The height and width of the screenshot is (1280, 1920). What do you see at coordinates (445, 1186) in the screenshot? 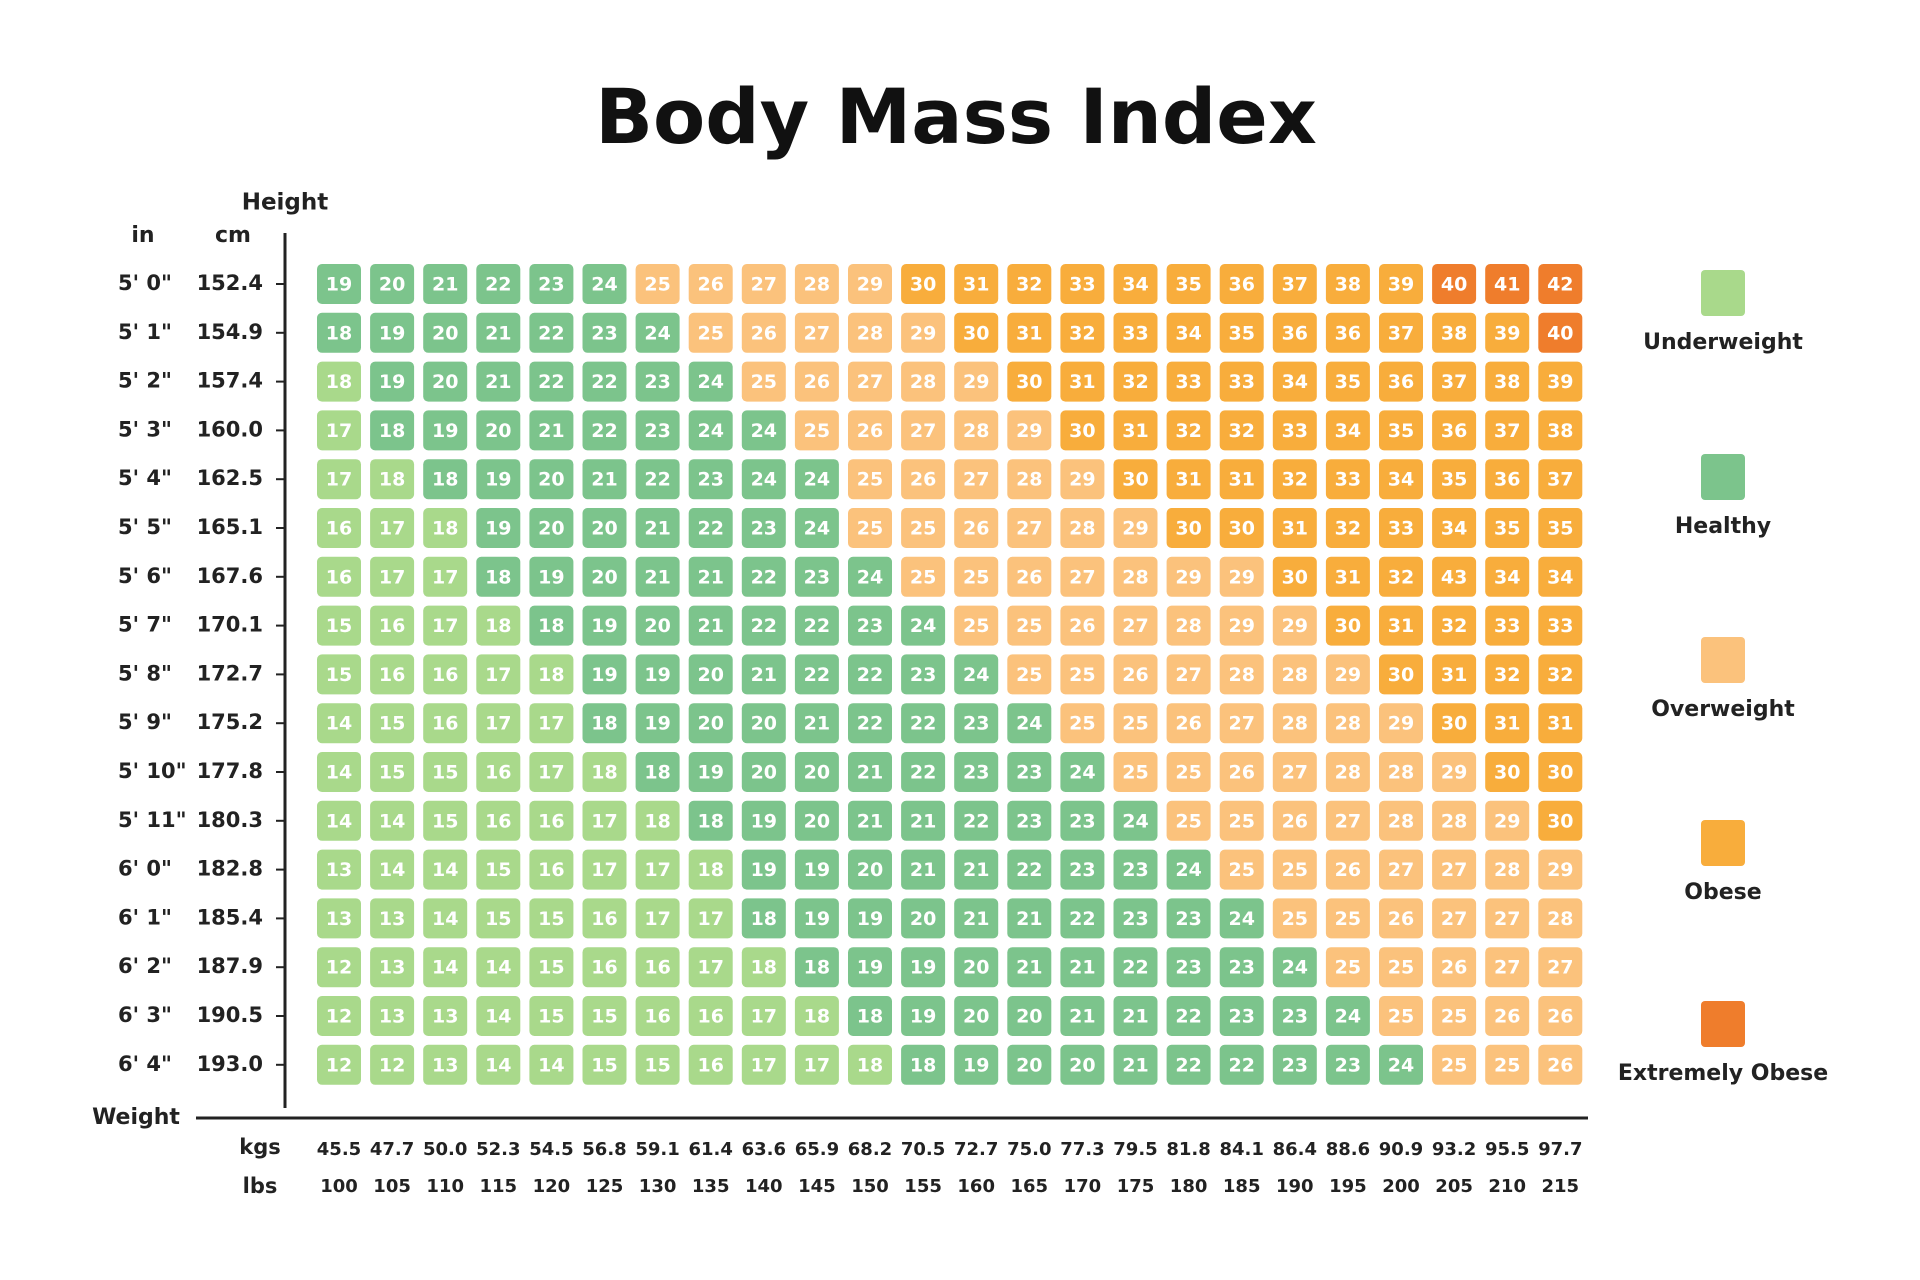
I see `lbs-value: 110` at bounding box center [445, 1186].